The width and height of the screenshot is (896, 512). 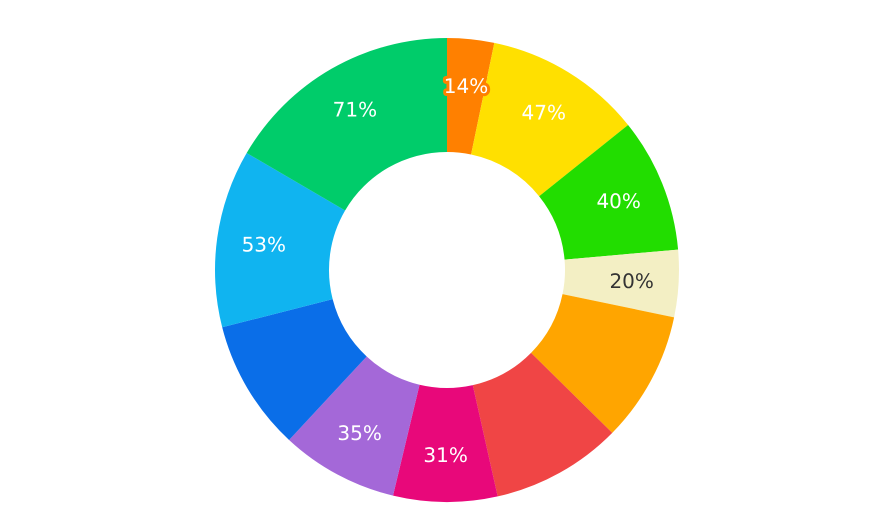 I want to click on data-label: 53%, so click(x=264, y=244).